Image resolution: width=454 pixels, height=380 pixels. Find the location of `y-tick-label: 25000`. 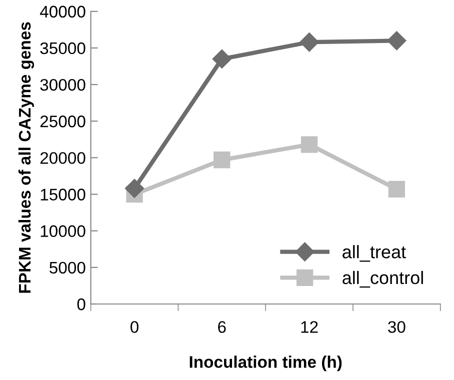

y-tick-label: 25000 is located at coordinates (63, 122).